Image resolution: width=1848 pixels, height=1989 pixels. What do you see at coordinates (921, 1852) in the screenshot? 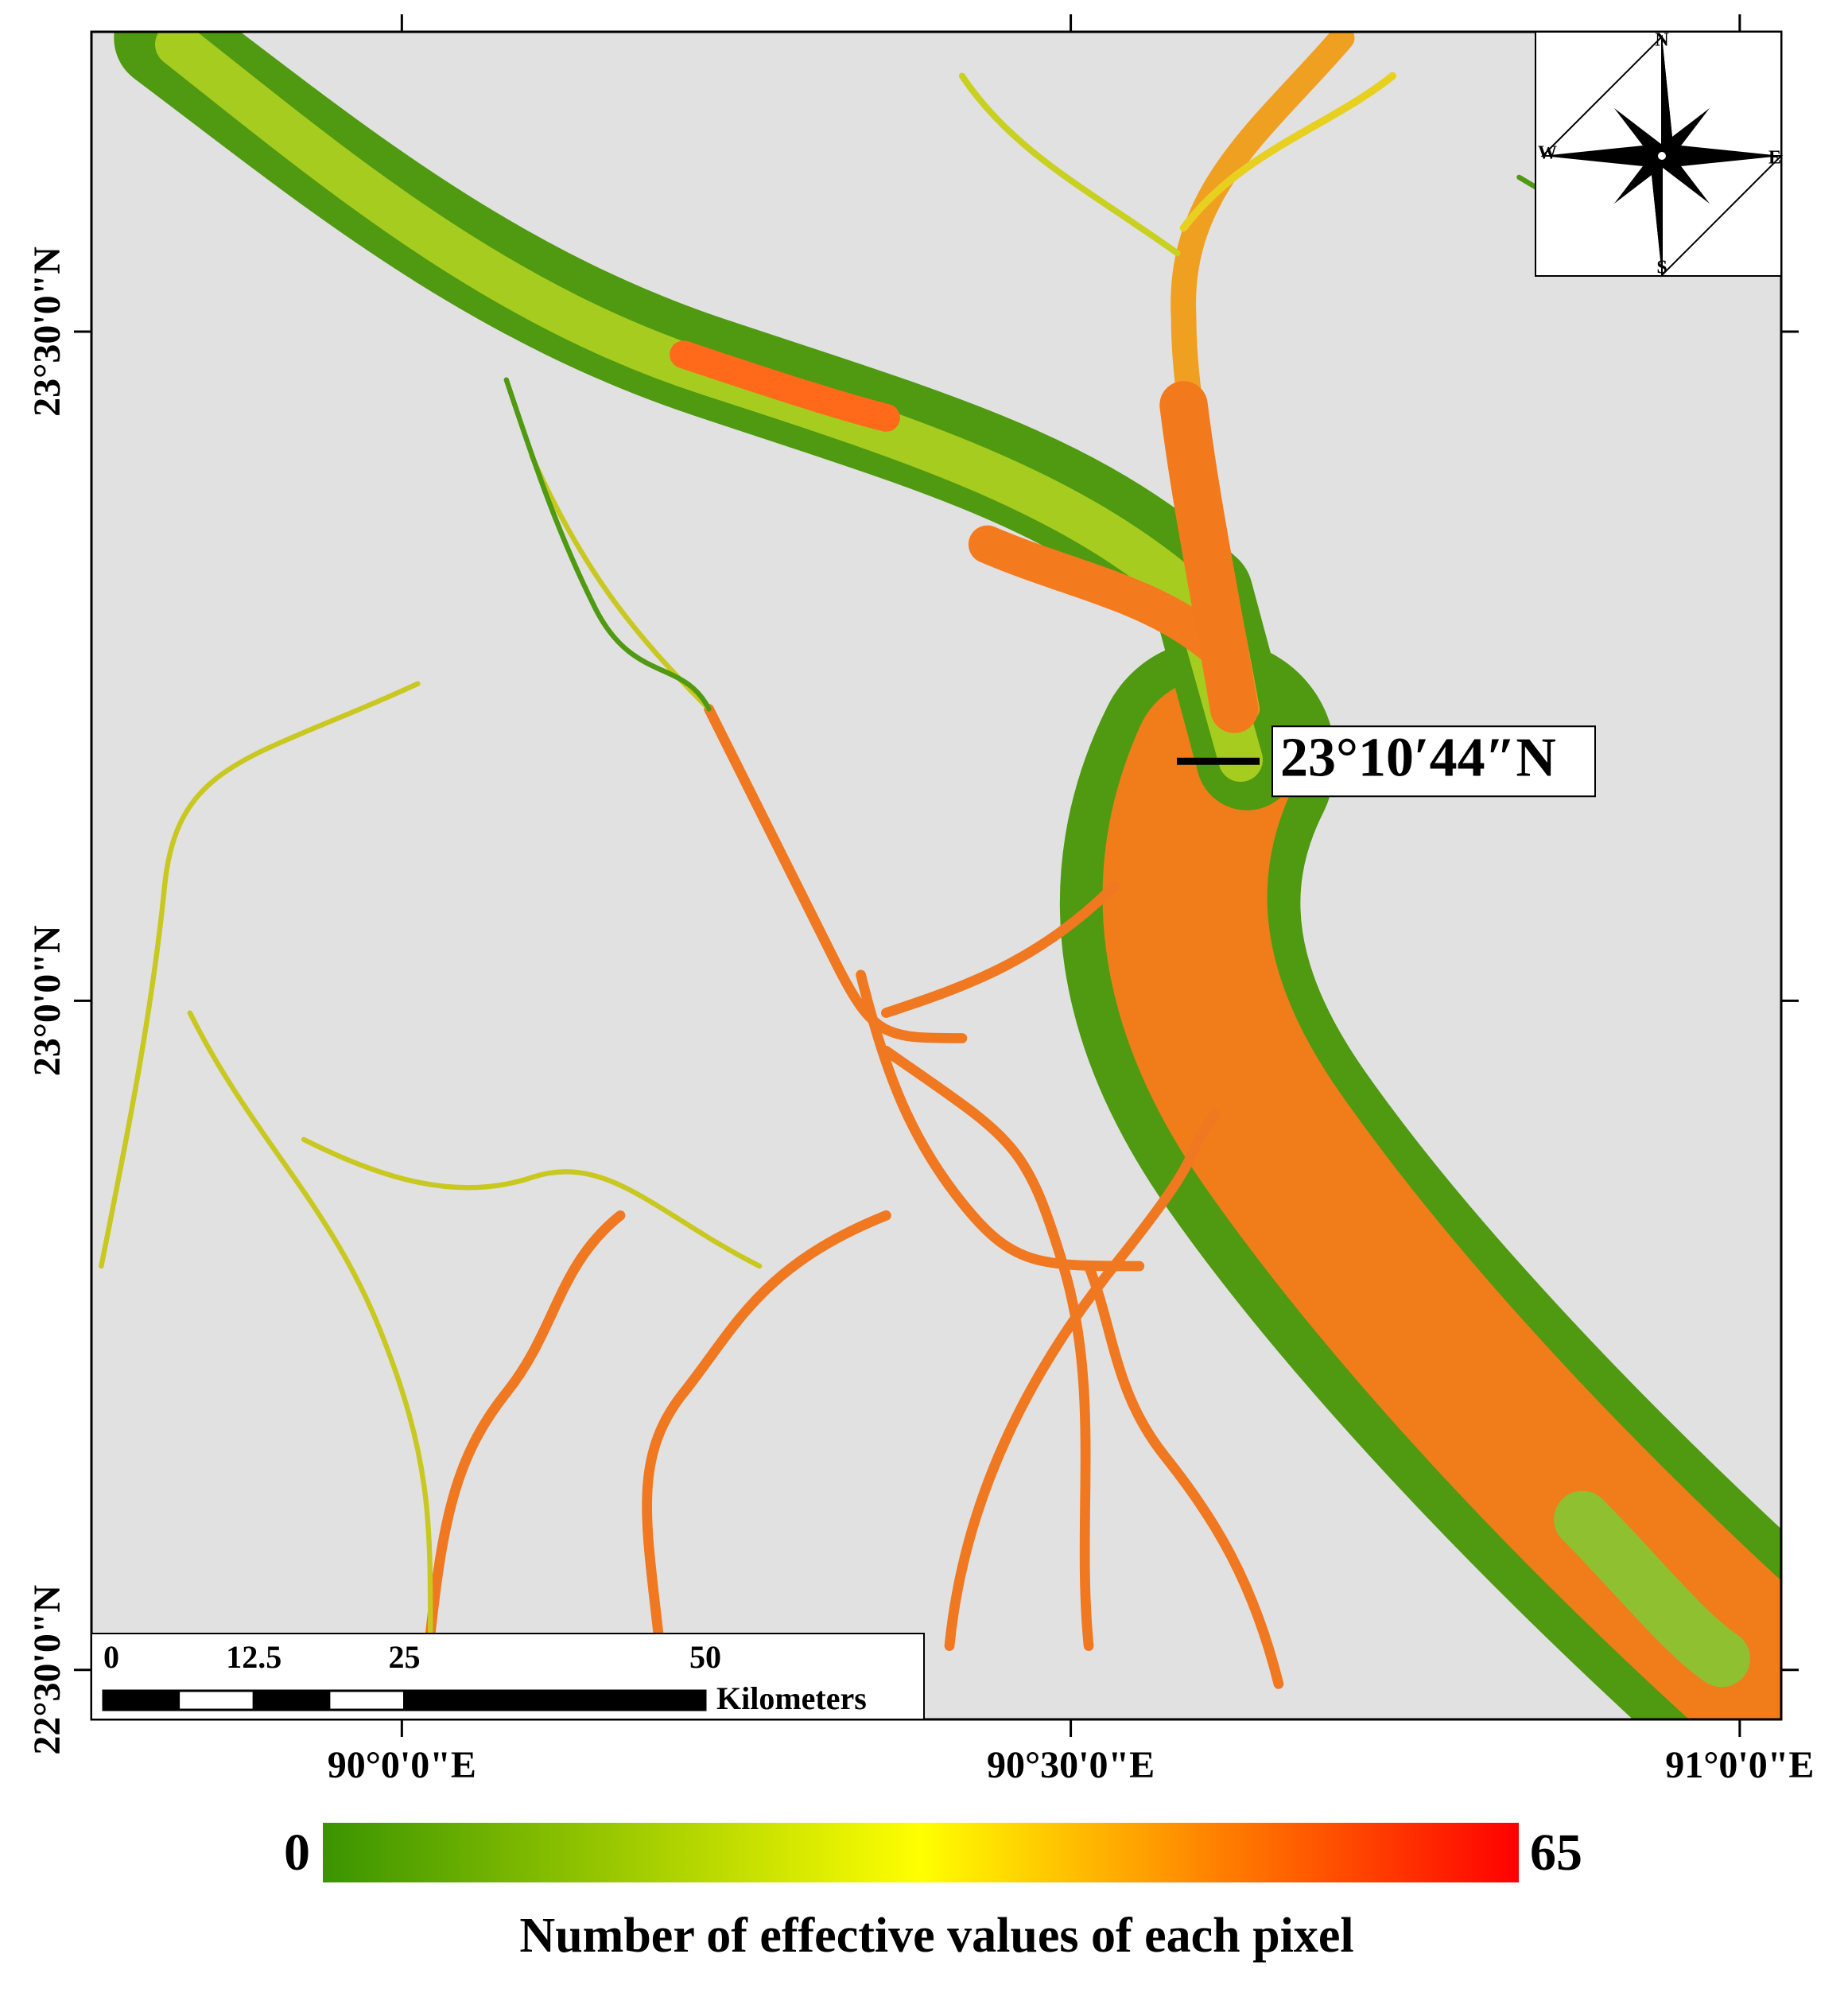
I see `colorbar` at bounding box center [921, 1852].